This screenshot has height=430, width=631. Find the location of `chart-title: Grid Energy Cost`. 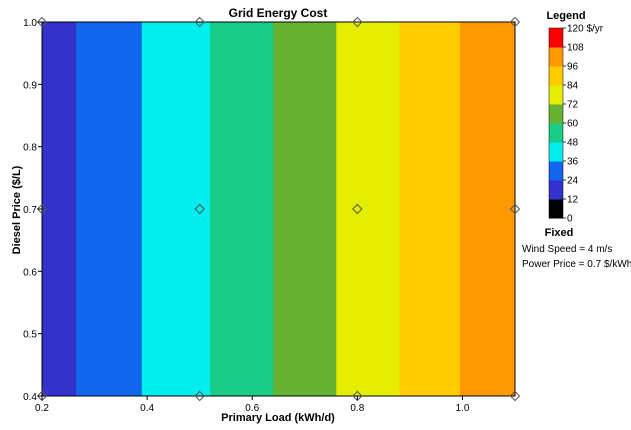

chart-title: Grid Energy Cost is located at coordinates (278, 13).